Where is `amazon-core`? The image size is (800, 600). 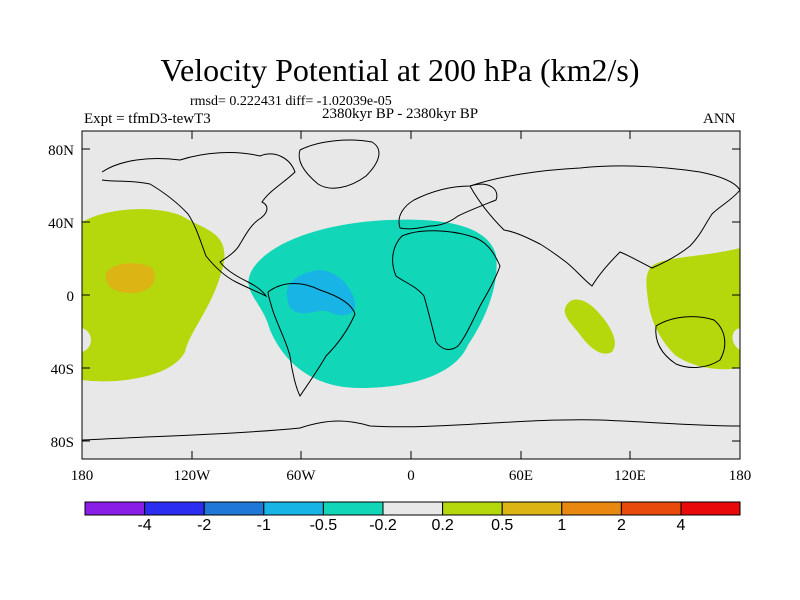
amazon-core is located at coordinates (321, 293).